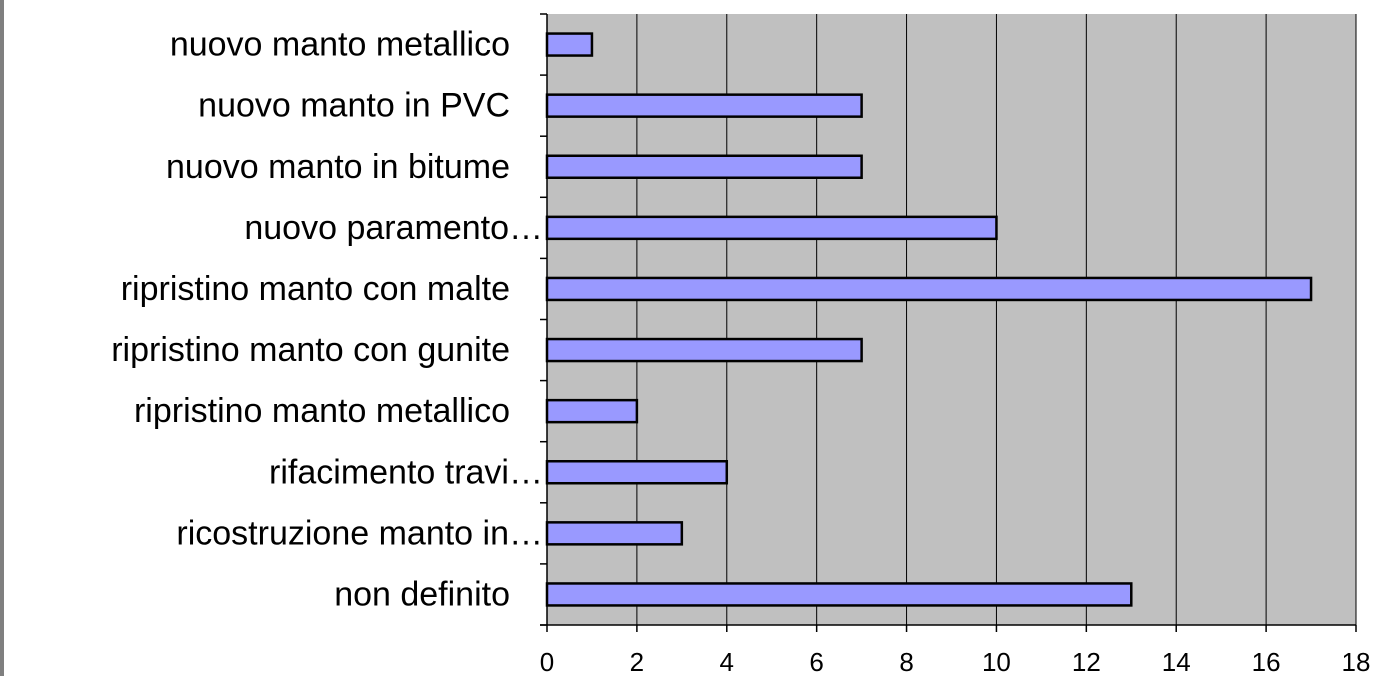 The image size is (1375, 681). I want to click on x-axis-ticks: 0 2 4 6 8 10 12 14 16 18, so click(955, 651).